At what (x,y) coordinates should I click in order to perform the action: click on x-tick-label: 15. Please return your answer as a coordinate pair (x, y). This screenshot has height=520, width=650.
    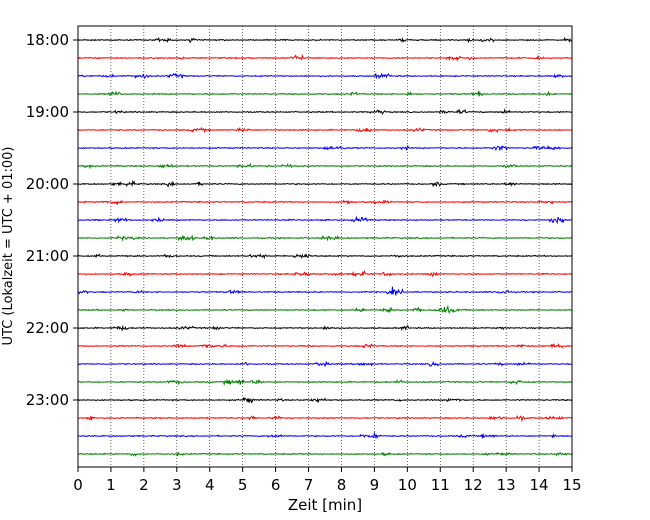
    Looking at the image, I should click on (571, 485).